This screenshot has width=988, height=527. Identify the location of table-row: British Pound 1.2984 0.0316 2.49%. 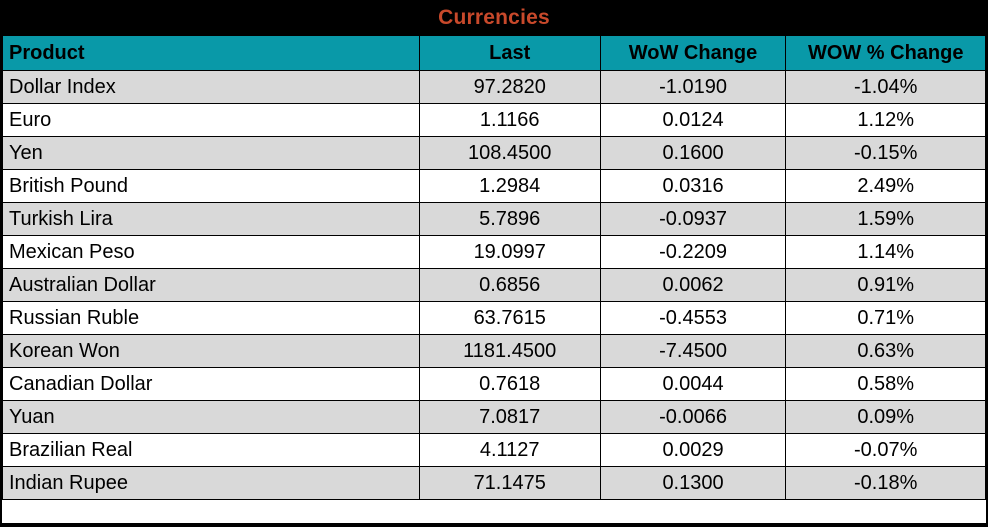
(494, 186).